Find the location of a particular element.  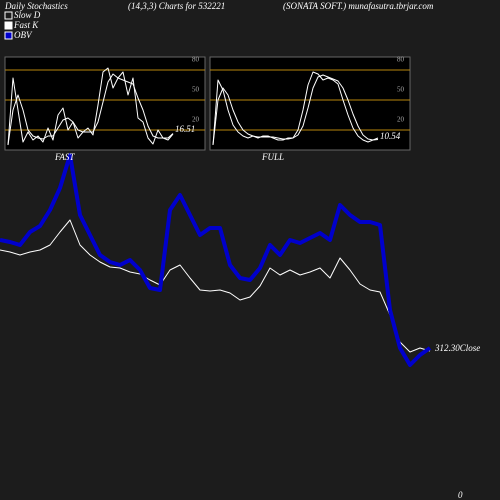

source: (SONATA SOFT.) munafasutra.tbrjar.com is located at coordinates (358, 6).